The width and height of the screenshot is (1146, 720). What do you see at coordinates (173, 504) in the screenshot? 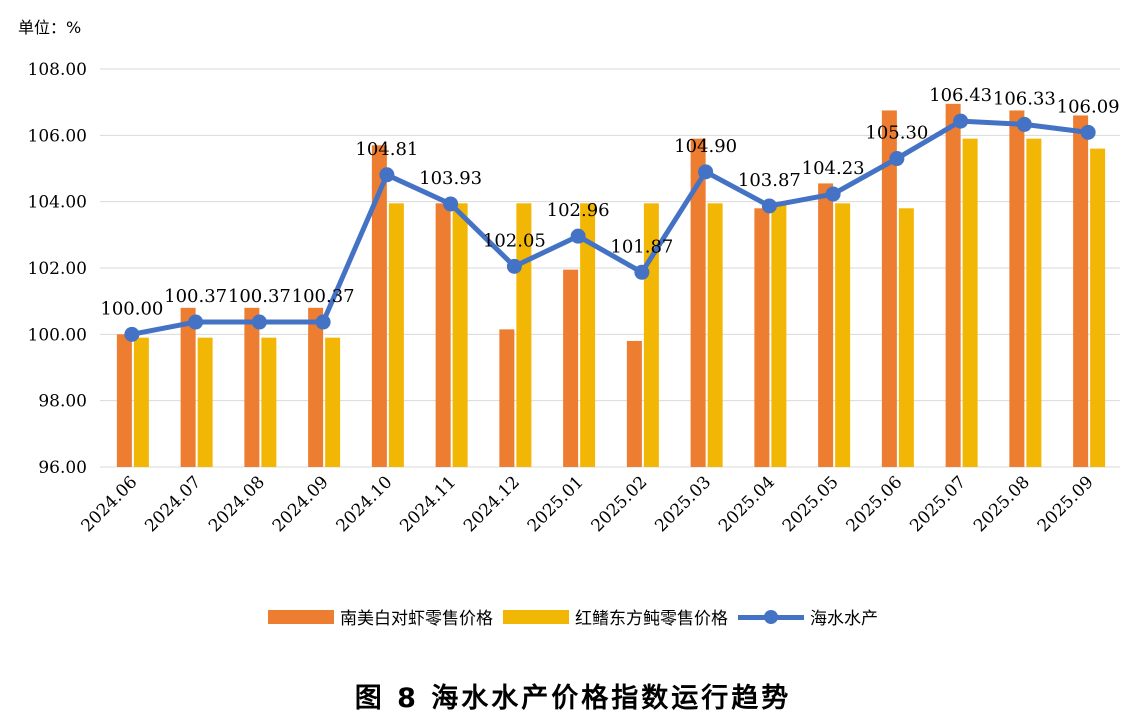
I see `x-tick-label: 2024.07` at bounding box center [173, 504].